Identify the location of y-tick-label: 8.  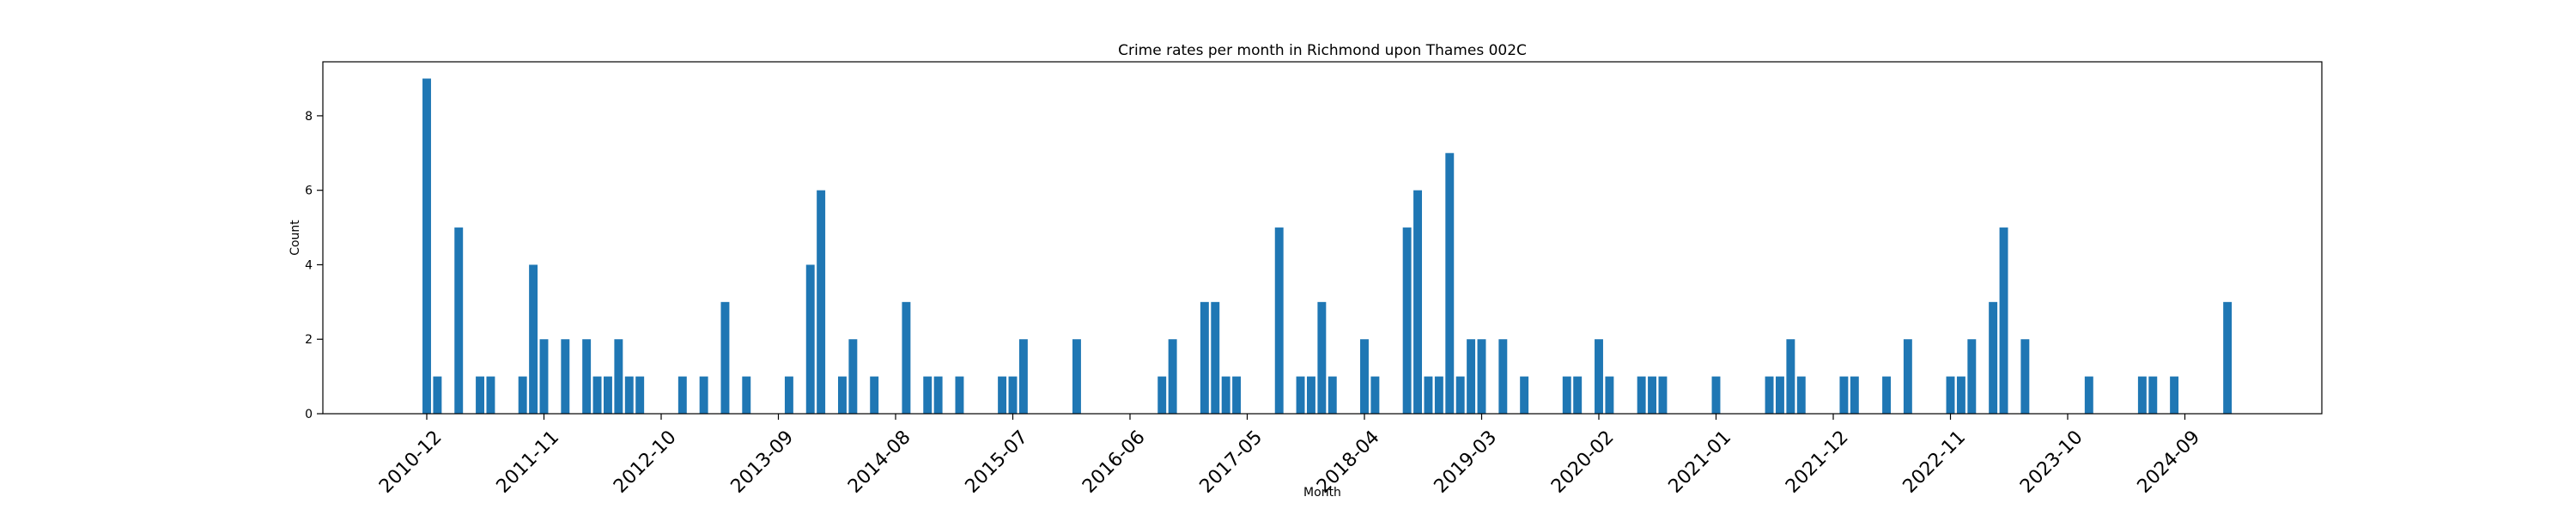
(309, 117).